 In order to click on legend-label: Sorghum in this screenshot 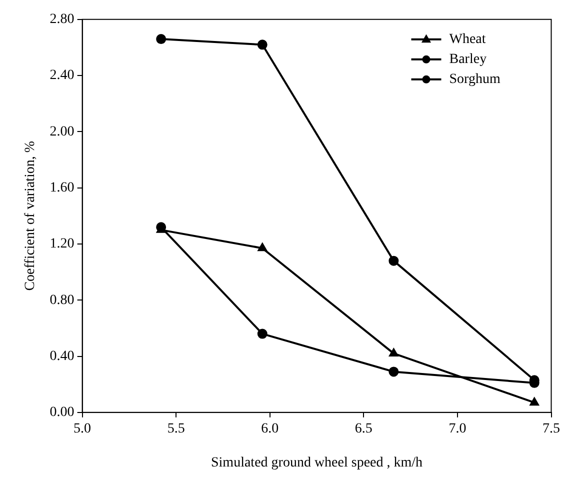, I will do `click(474, 80)`.